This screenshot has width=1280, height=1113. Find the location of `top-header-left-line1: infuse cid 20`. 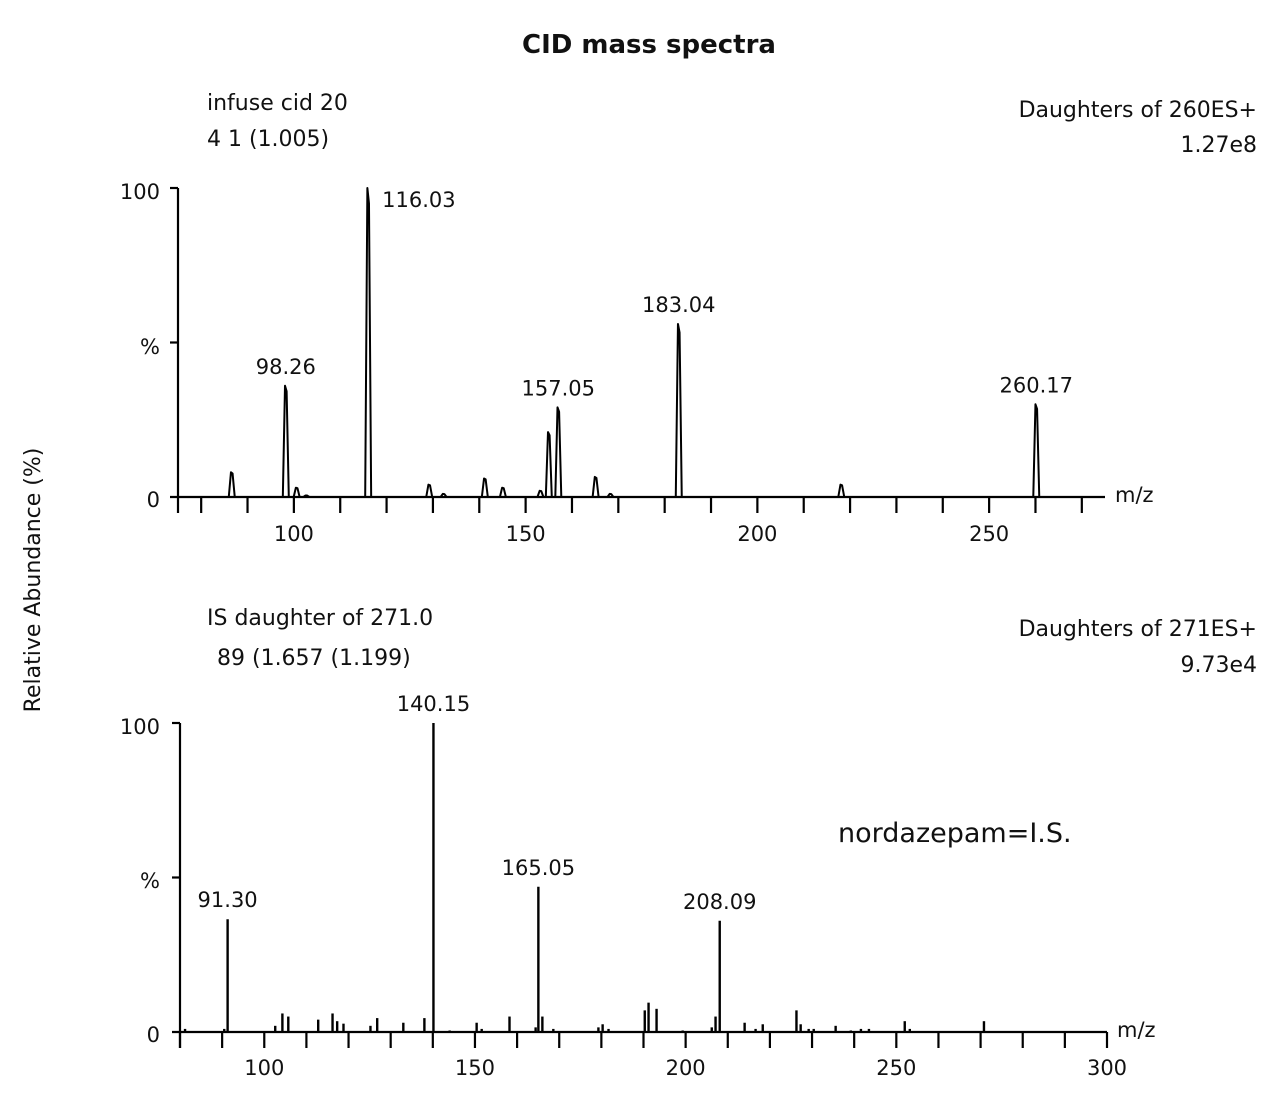

top-header-left-line1: infuse cid 20 is located at coordinates (277, 103).